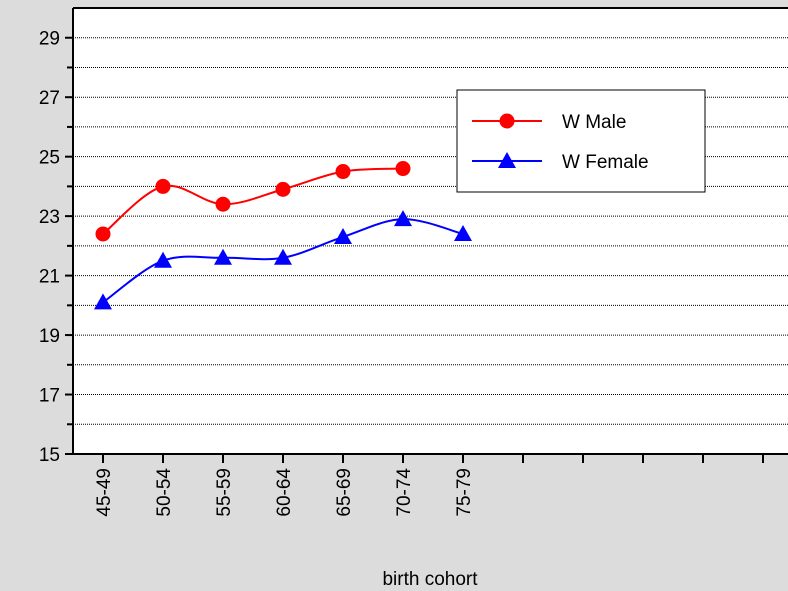 The width and height of the screenshot is (788, 591). I want to click on legend-label: W Female, so click(605, 162).